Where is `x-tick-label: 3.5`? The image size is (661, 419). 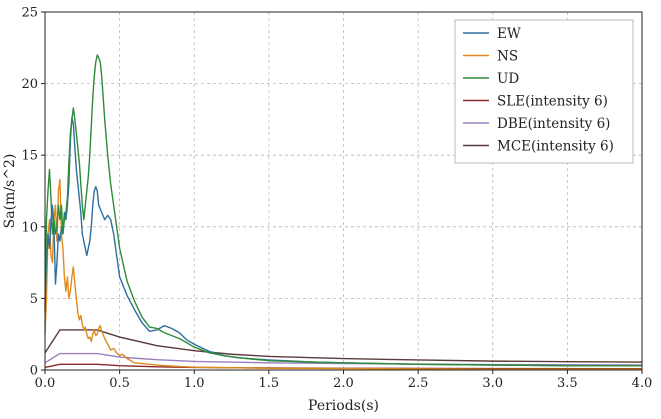 x-tick-label: 3.5 is located at coordinates (567, 383).